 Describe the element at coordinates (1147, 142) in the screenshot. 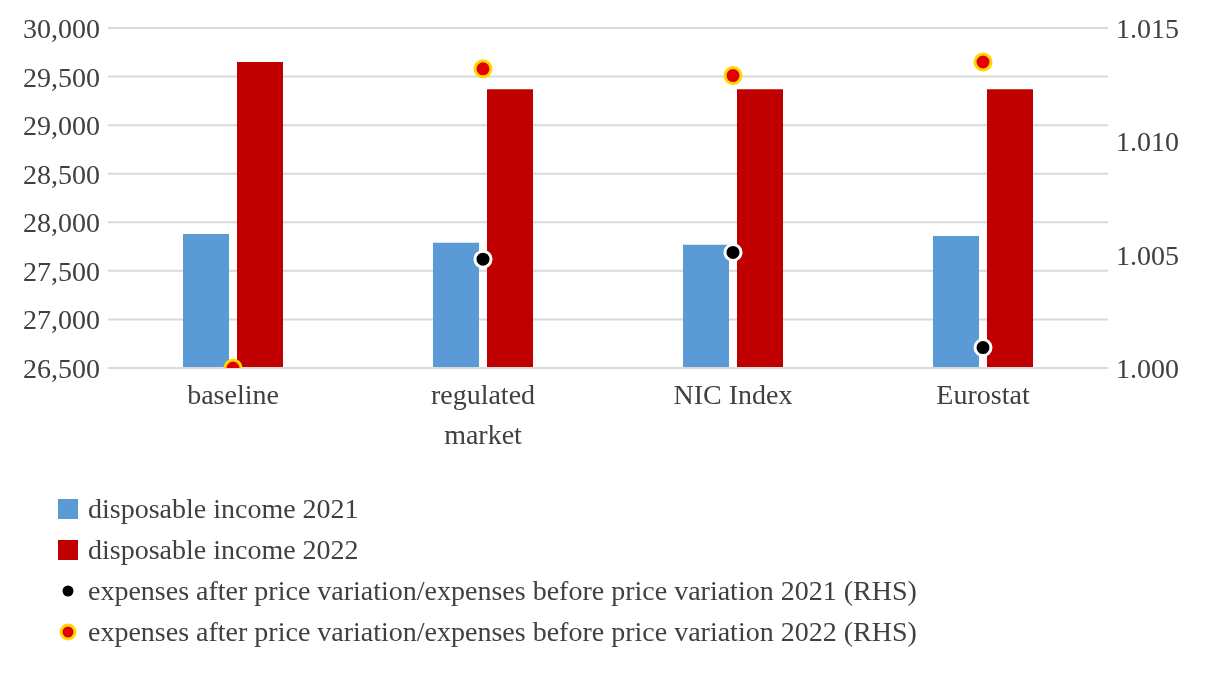

I see `y2-tick-label: 1.010` at that location.